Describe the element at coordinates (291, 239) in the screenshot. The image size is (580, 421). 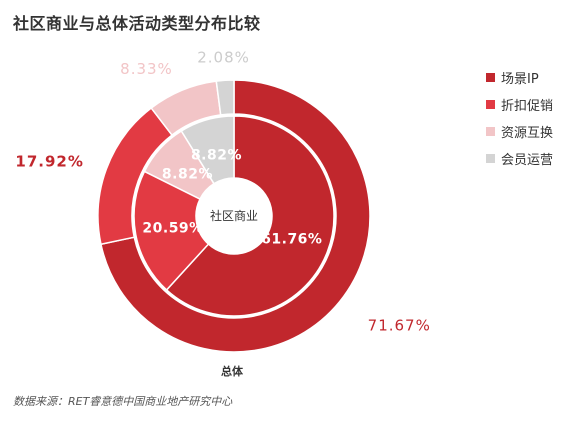
I see `inner-data-label: 61.76%` at that location.